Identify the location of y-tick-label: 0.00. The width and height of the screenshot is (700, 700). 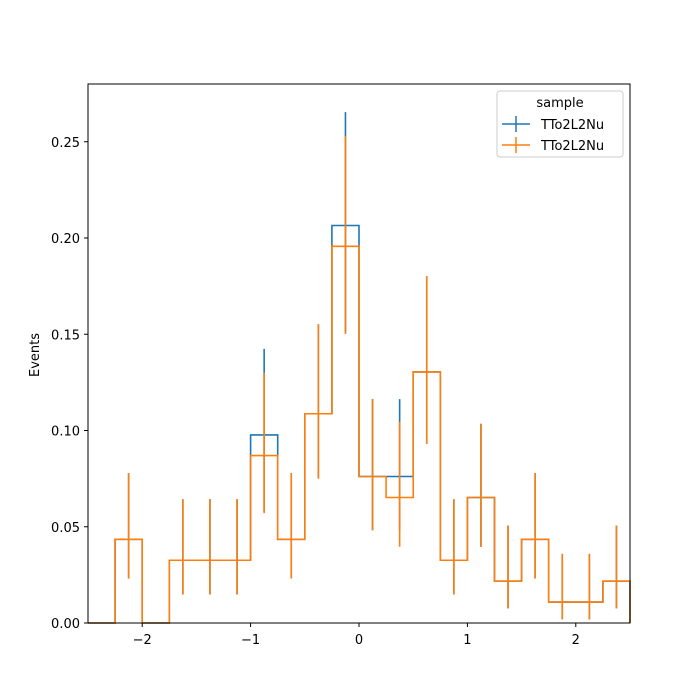
(65, 624).